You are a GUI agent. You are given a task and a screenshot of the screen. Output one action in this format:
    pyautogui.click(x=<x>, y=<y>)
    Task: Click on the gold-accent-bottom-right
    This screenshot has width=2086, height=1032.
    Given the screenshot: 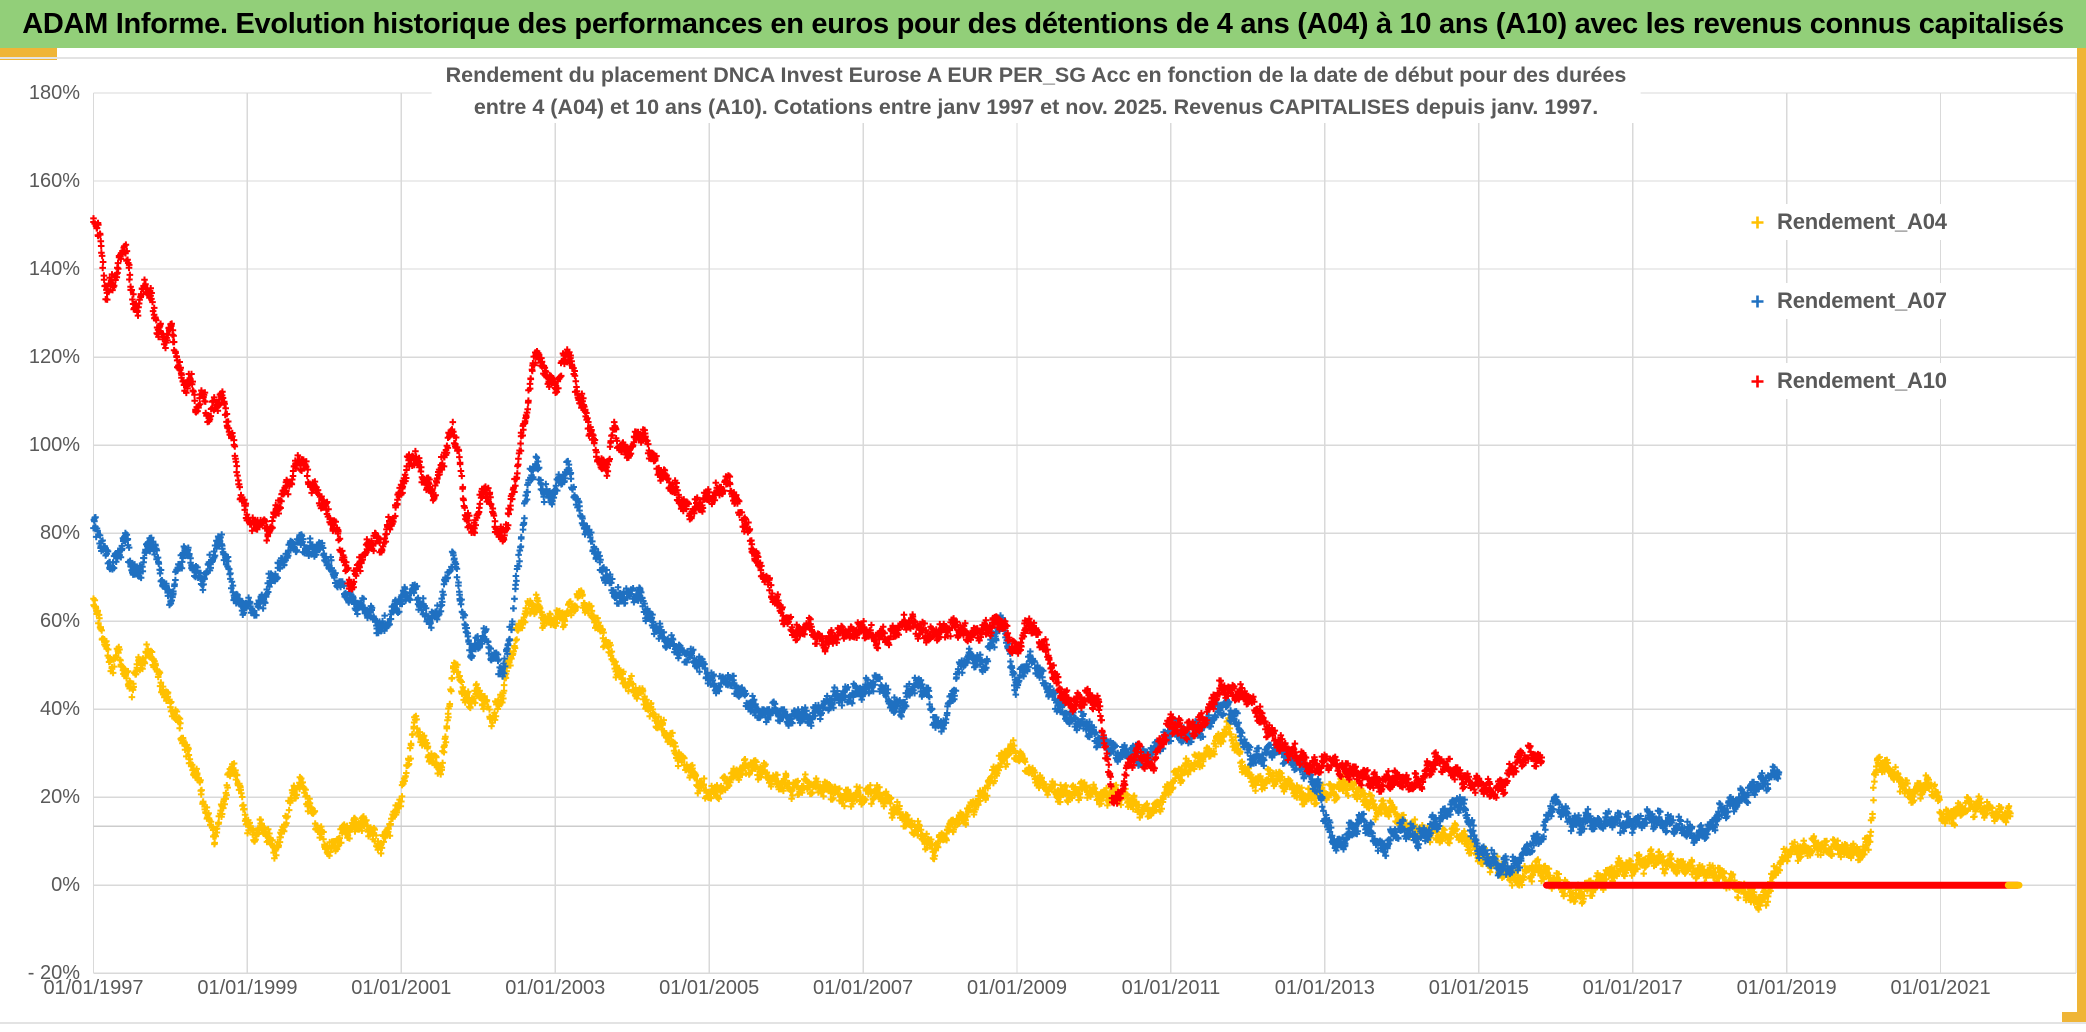 What is the action you would take?
    pyautogui.click(x=2074, y=1018)
    